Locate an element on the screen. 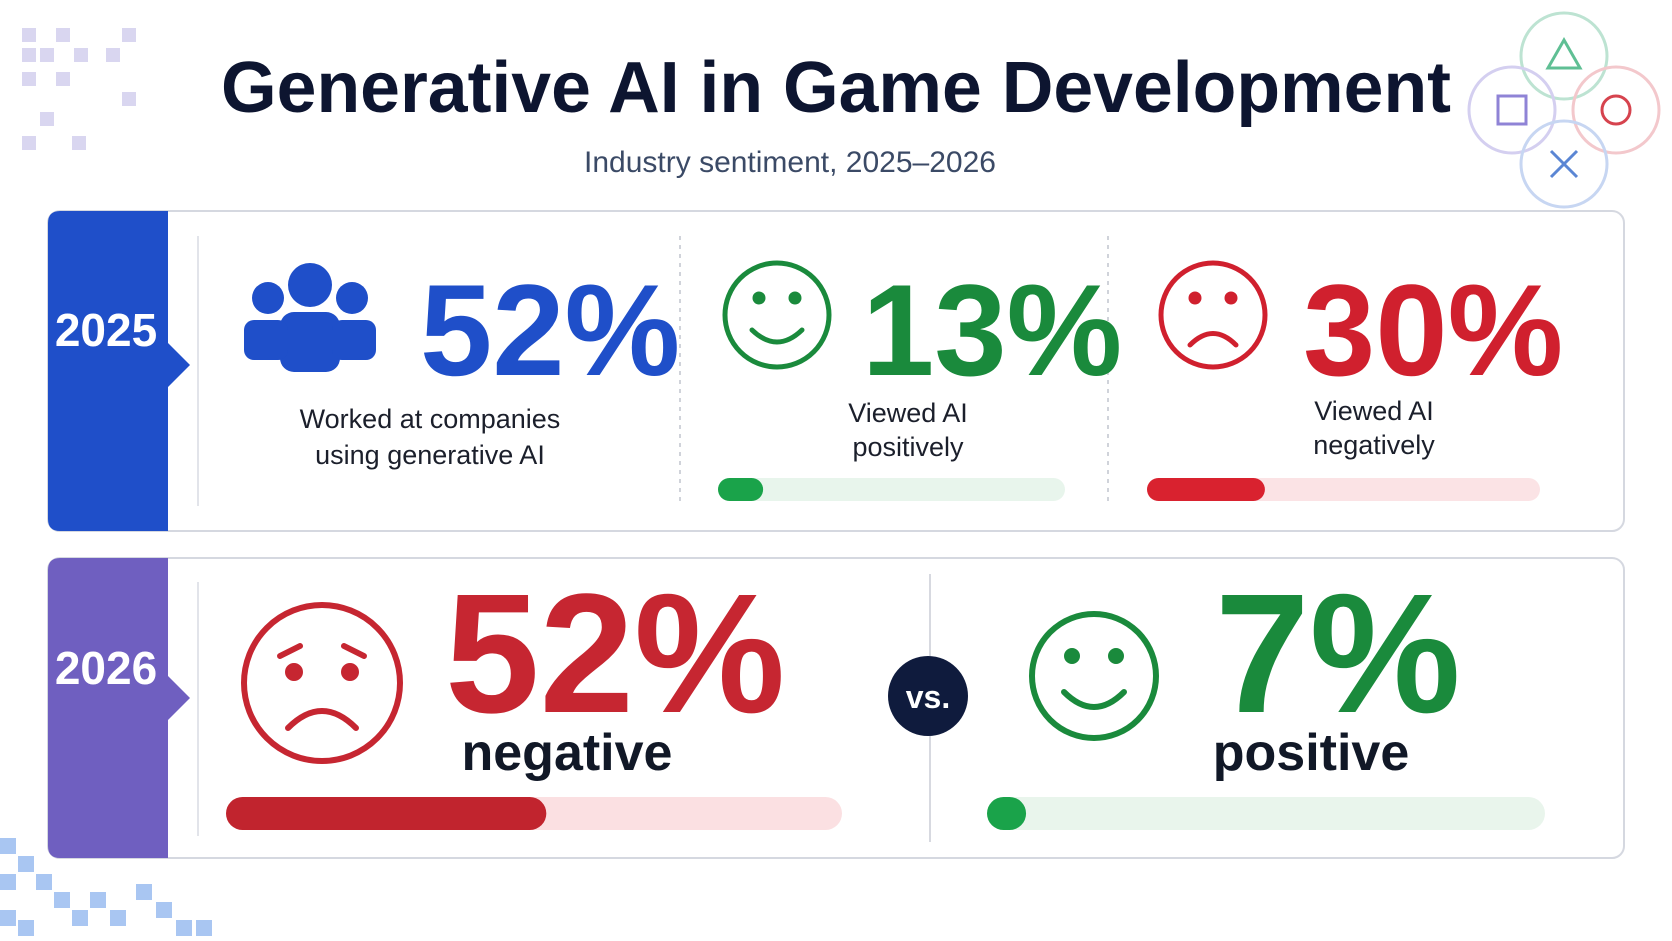 This screenshot has width=1672, height=941. vs-badge is located at coordinates (928, 696).